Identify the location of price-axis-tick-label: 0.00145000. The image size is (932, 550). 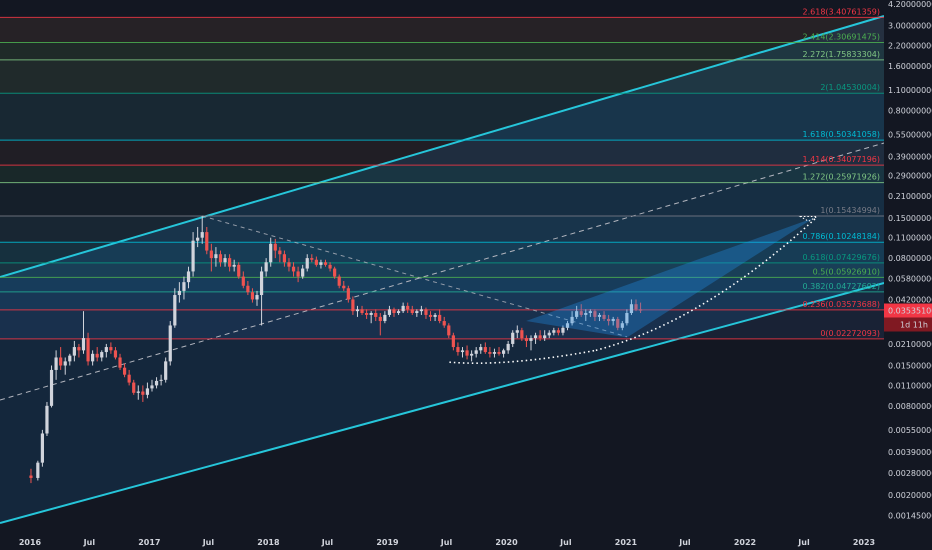
(910, 515).